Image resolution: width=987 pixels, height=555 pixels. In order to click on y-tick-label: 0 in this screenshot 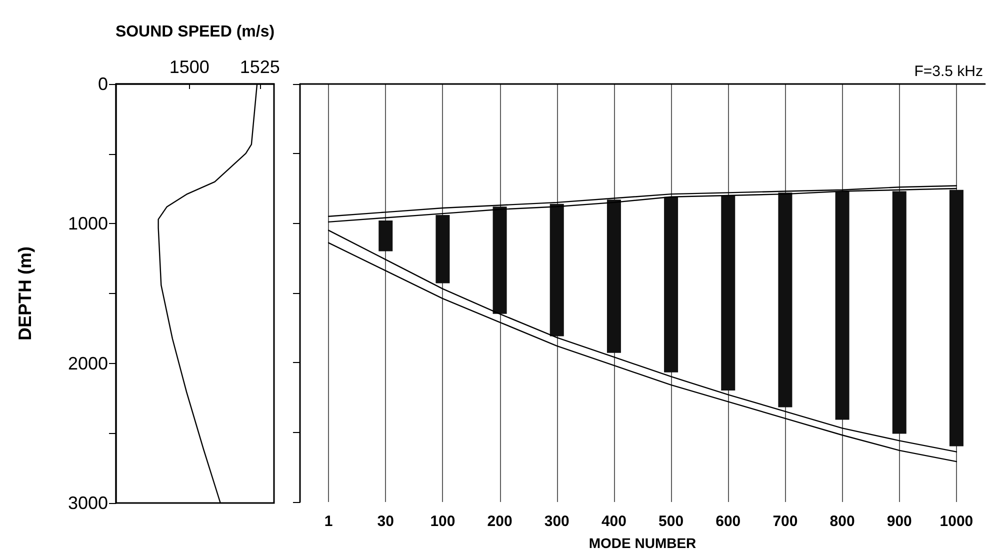, I will do `click(103, 84)`.